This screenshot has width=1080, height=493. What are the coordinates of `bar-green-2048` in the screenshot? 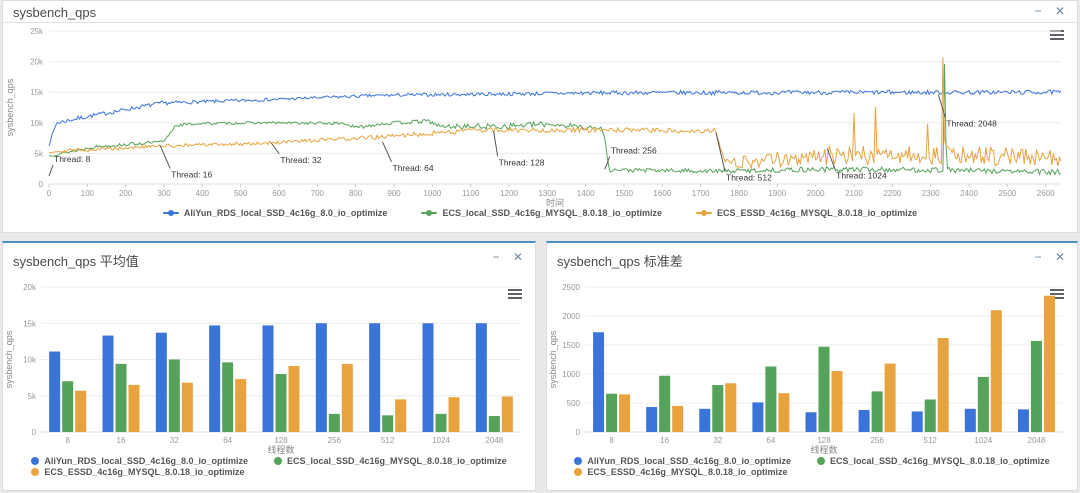 It's located at (1036, 386).